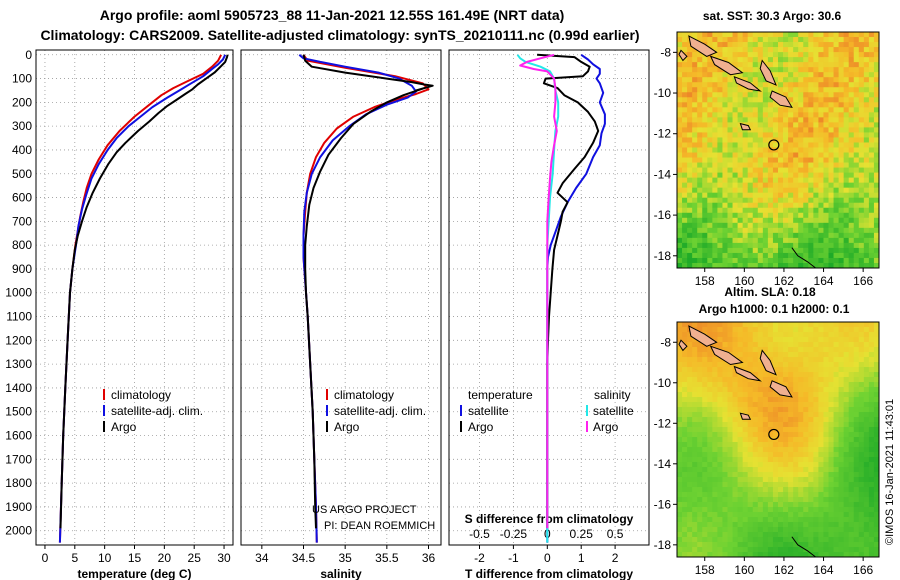  Describe the element at coordinates (461, 410) in the screenshot. I see `legend-mark-temp-satellite` at that location.